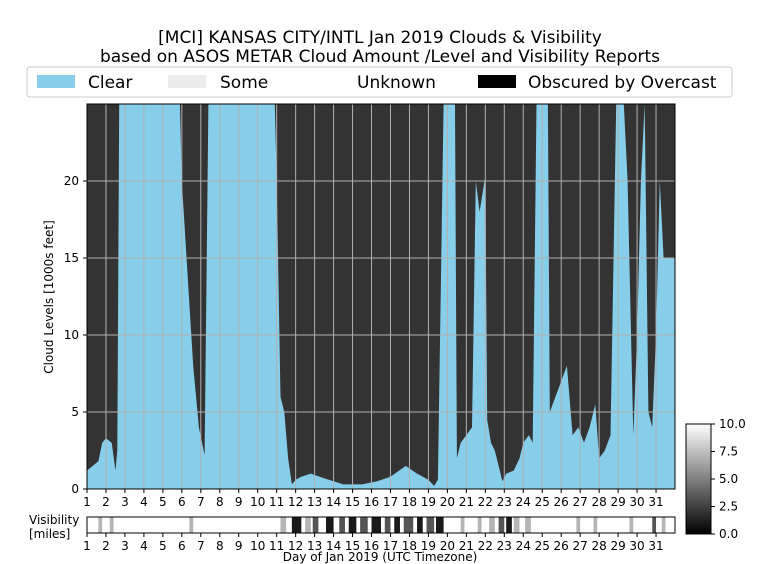 This screenshot has width=769, height=564. I want to click on legend: Clear Some Unknown Obscured by Overcast, so click(379, 82).